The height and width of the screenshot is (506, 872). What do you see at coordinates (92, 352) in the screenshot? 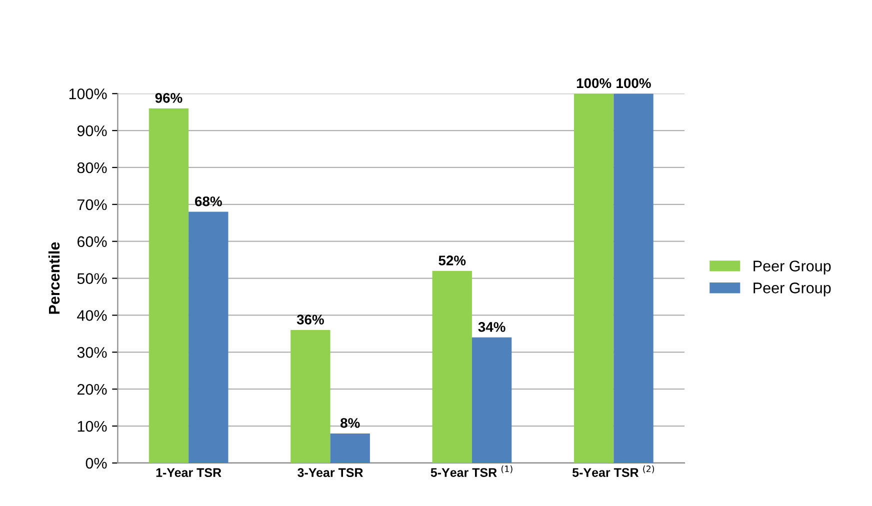
I see `y-tick-label: 30%` at bounding box center [92, 352].